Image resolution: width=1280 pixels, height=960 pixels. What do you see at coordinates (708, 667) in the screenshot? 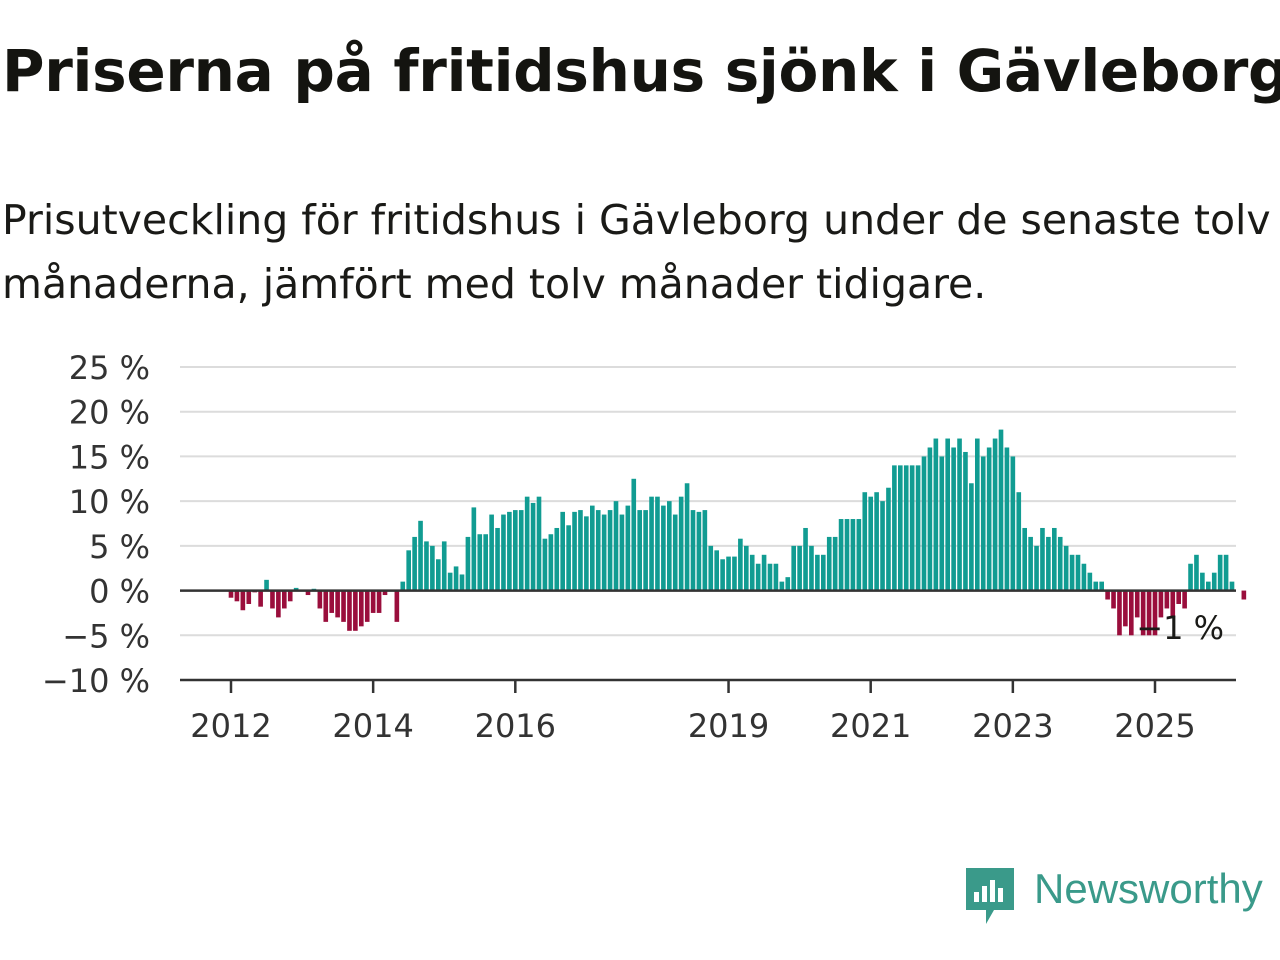
I see `x-axis: 2012 2014 2016 2019 2021 2023 2025` at bounding box center [708, 667].